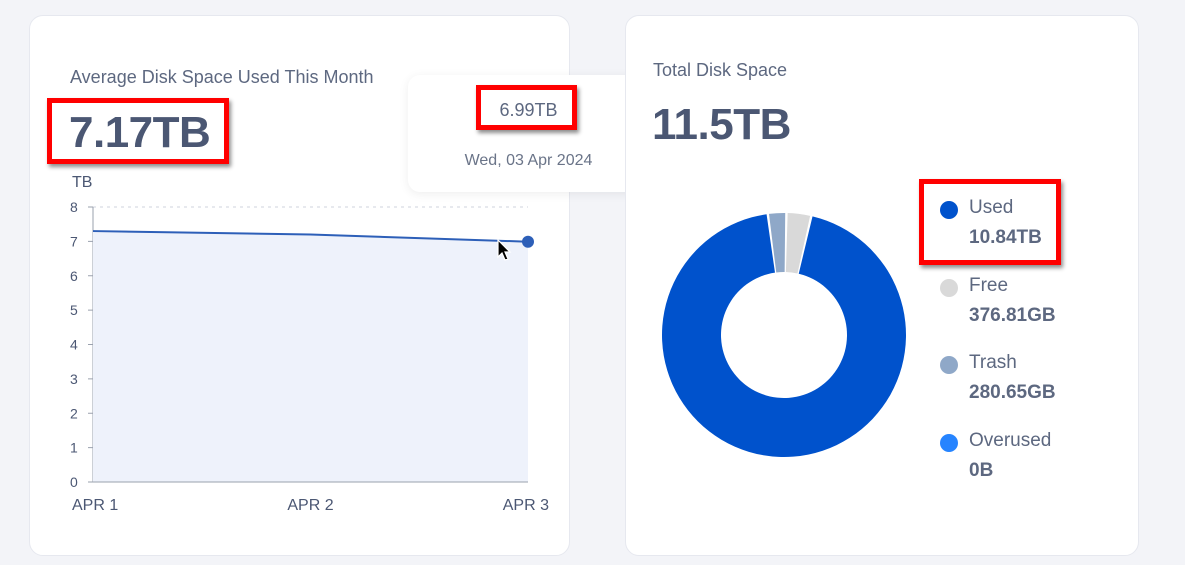  What do you see at coordinates (1010, 440) in the screenshot?
I see `legend-label-overused: Overused` at bounding box center [1010, 440].